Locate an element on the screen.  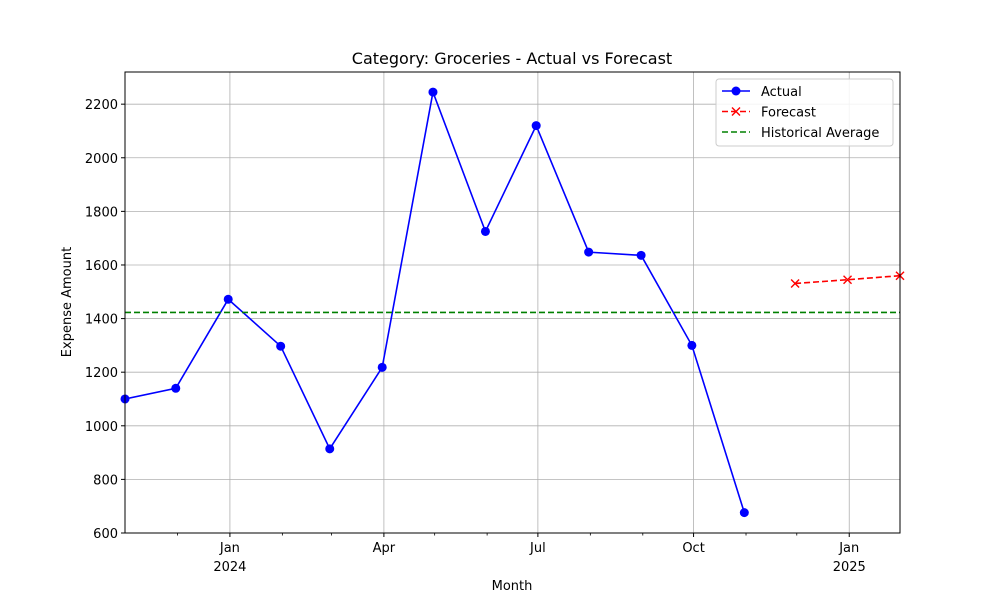
y-tick-label: 1800 is located at coordinates (101, 212).